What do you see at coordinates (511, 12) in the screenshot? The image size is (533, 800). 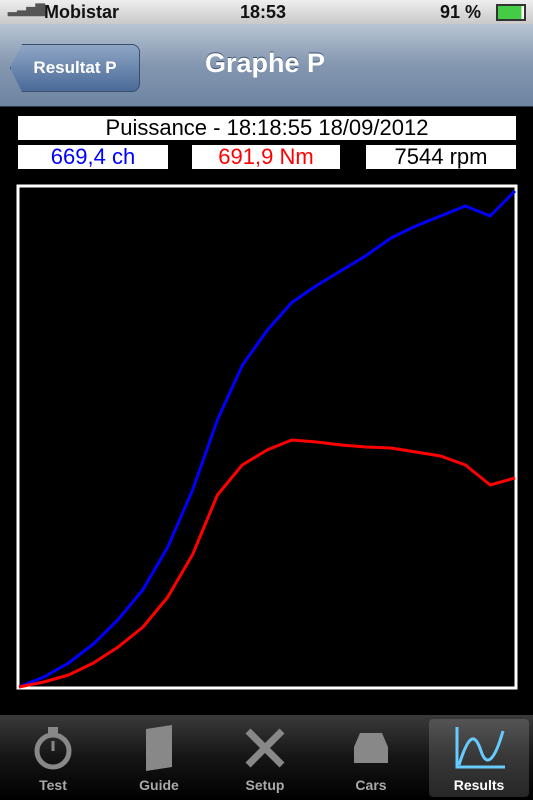 I see `battery-icon` at bounding box center [511, 12].